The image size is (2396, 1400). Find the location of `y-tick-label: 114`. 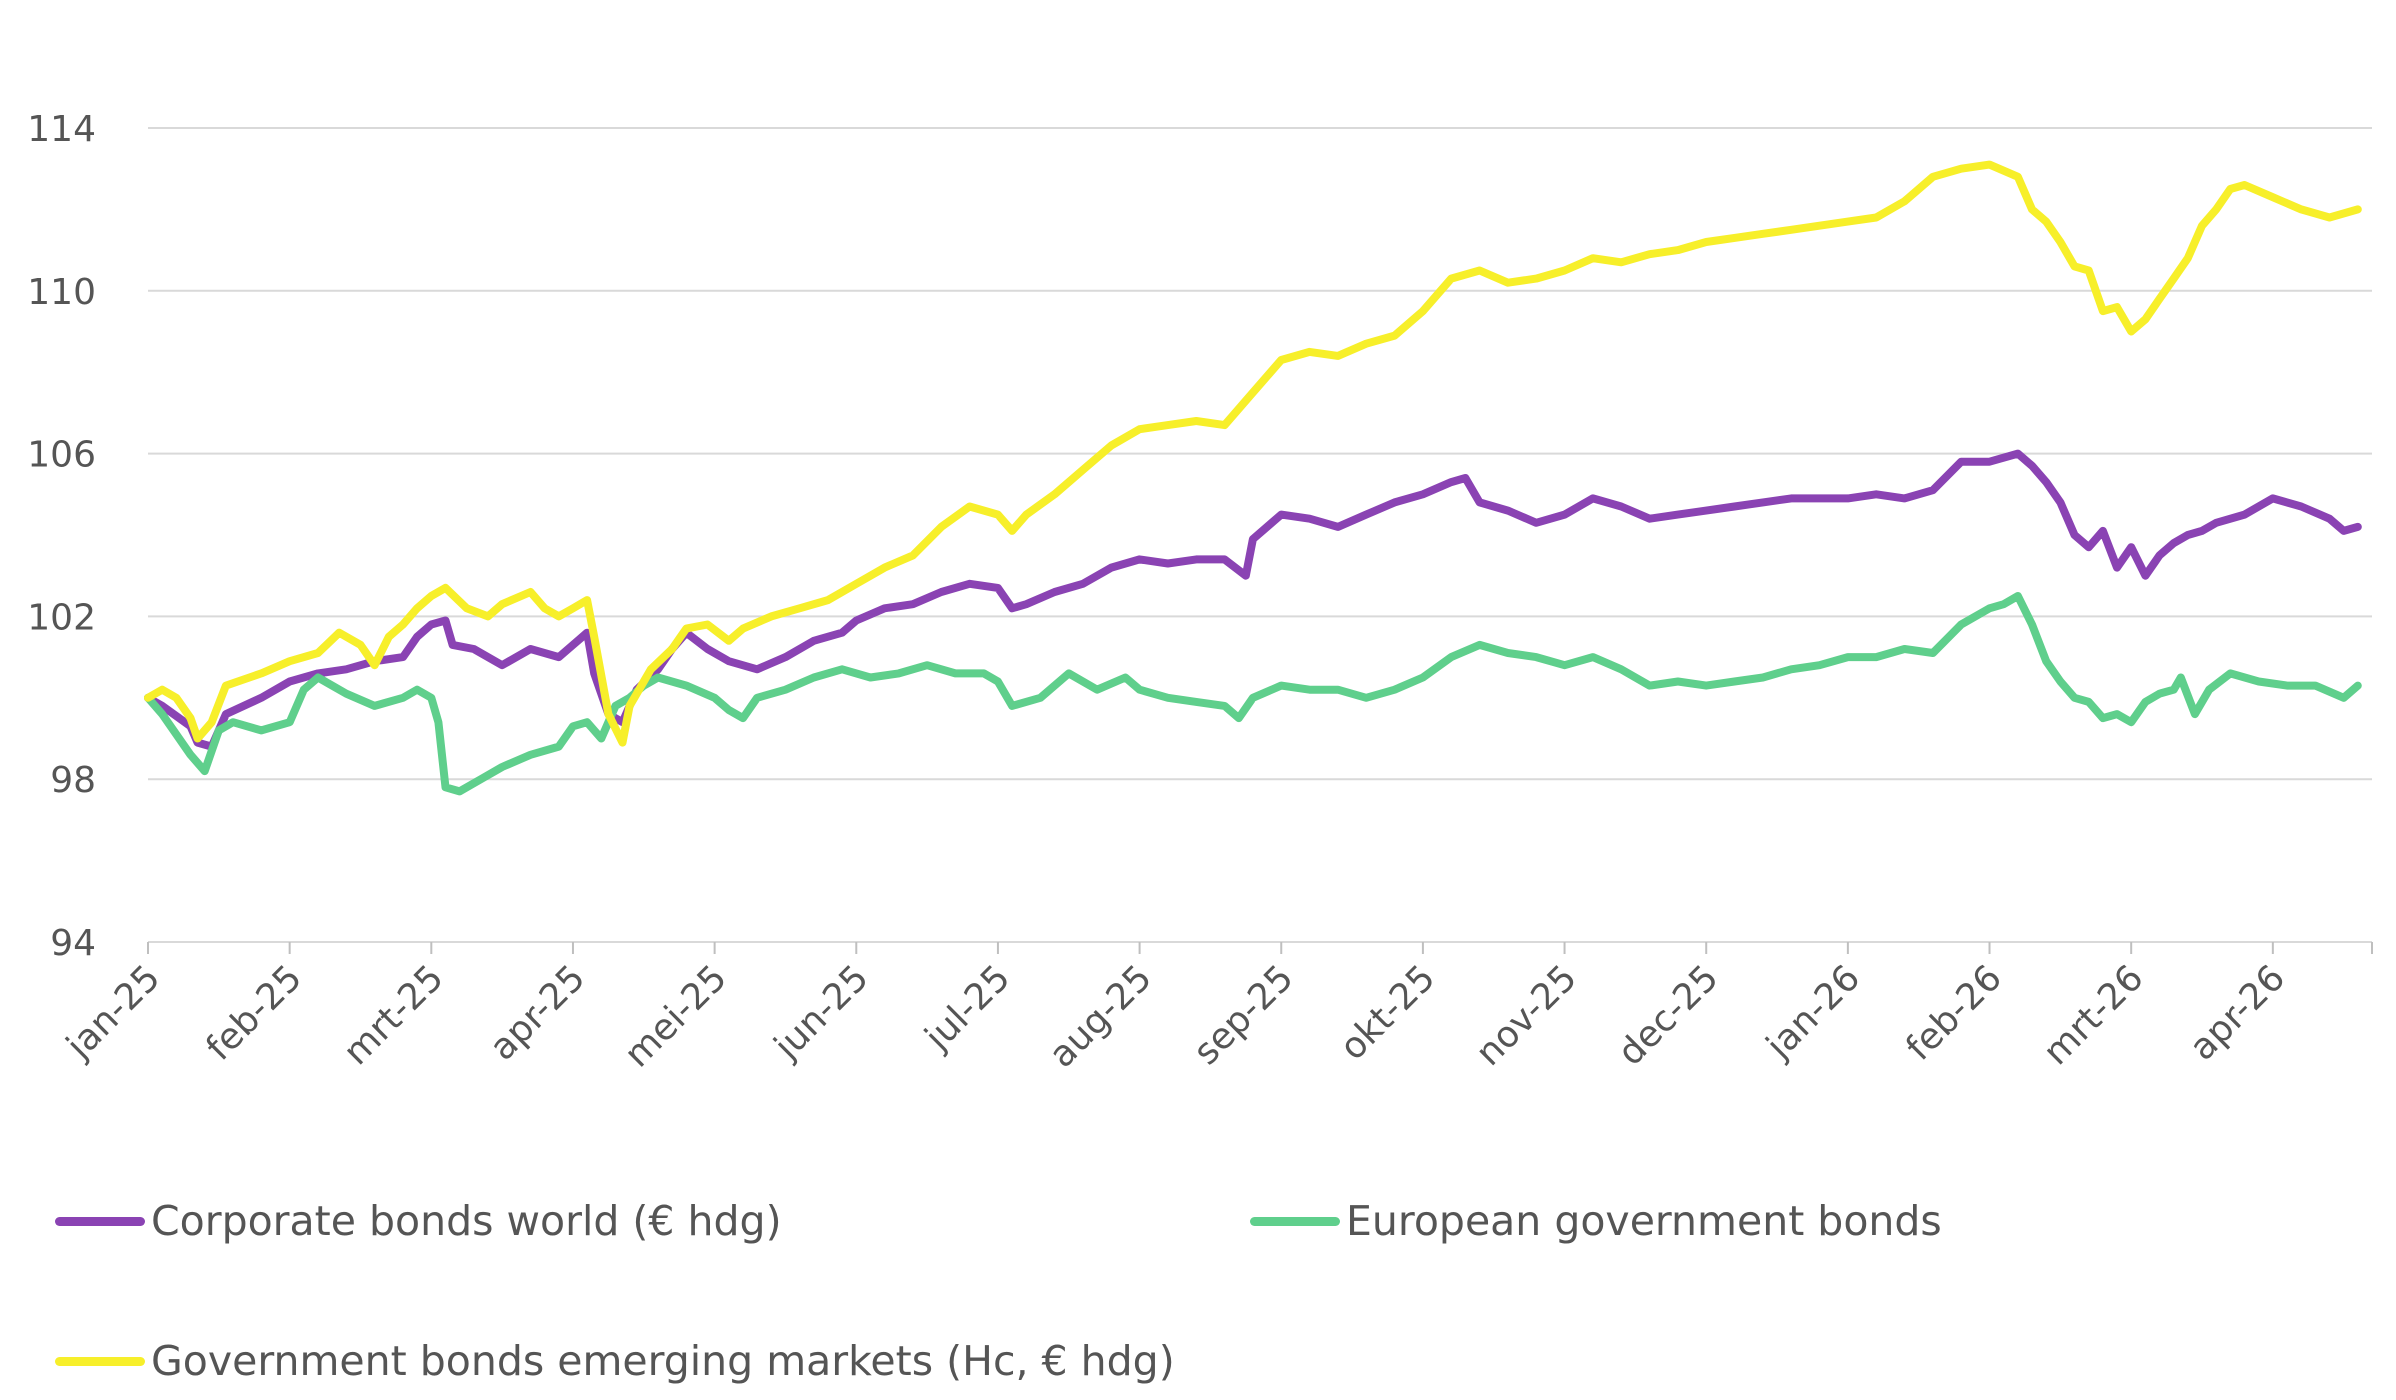

y-tick-label: 114 is located at coordinates (61, 129).